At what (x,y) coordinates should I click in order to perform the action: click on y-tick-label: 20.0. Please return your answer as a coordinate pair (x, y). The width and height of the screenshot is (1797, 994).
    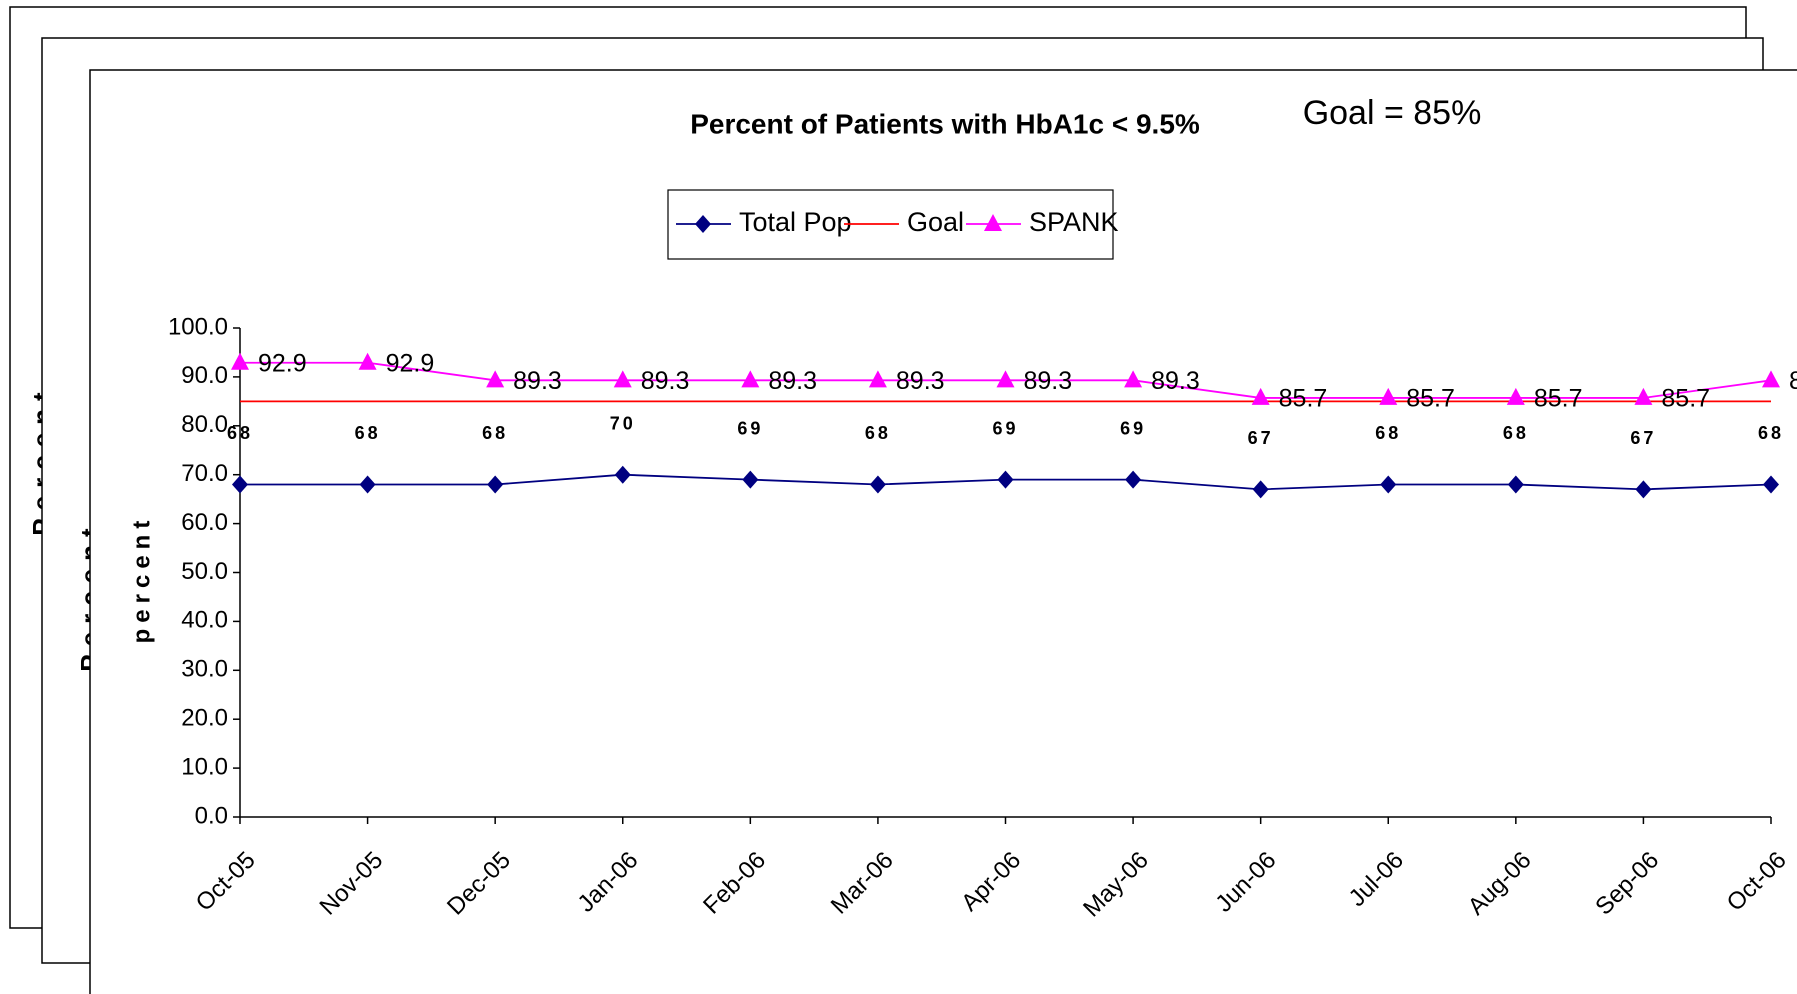
    Looking at the image, I should click on (204, 718).